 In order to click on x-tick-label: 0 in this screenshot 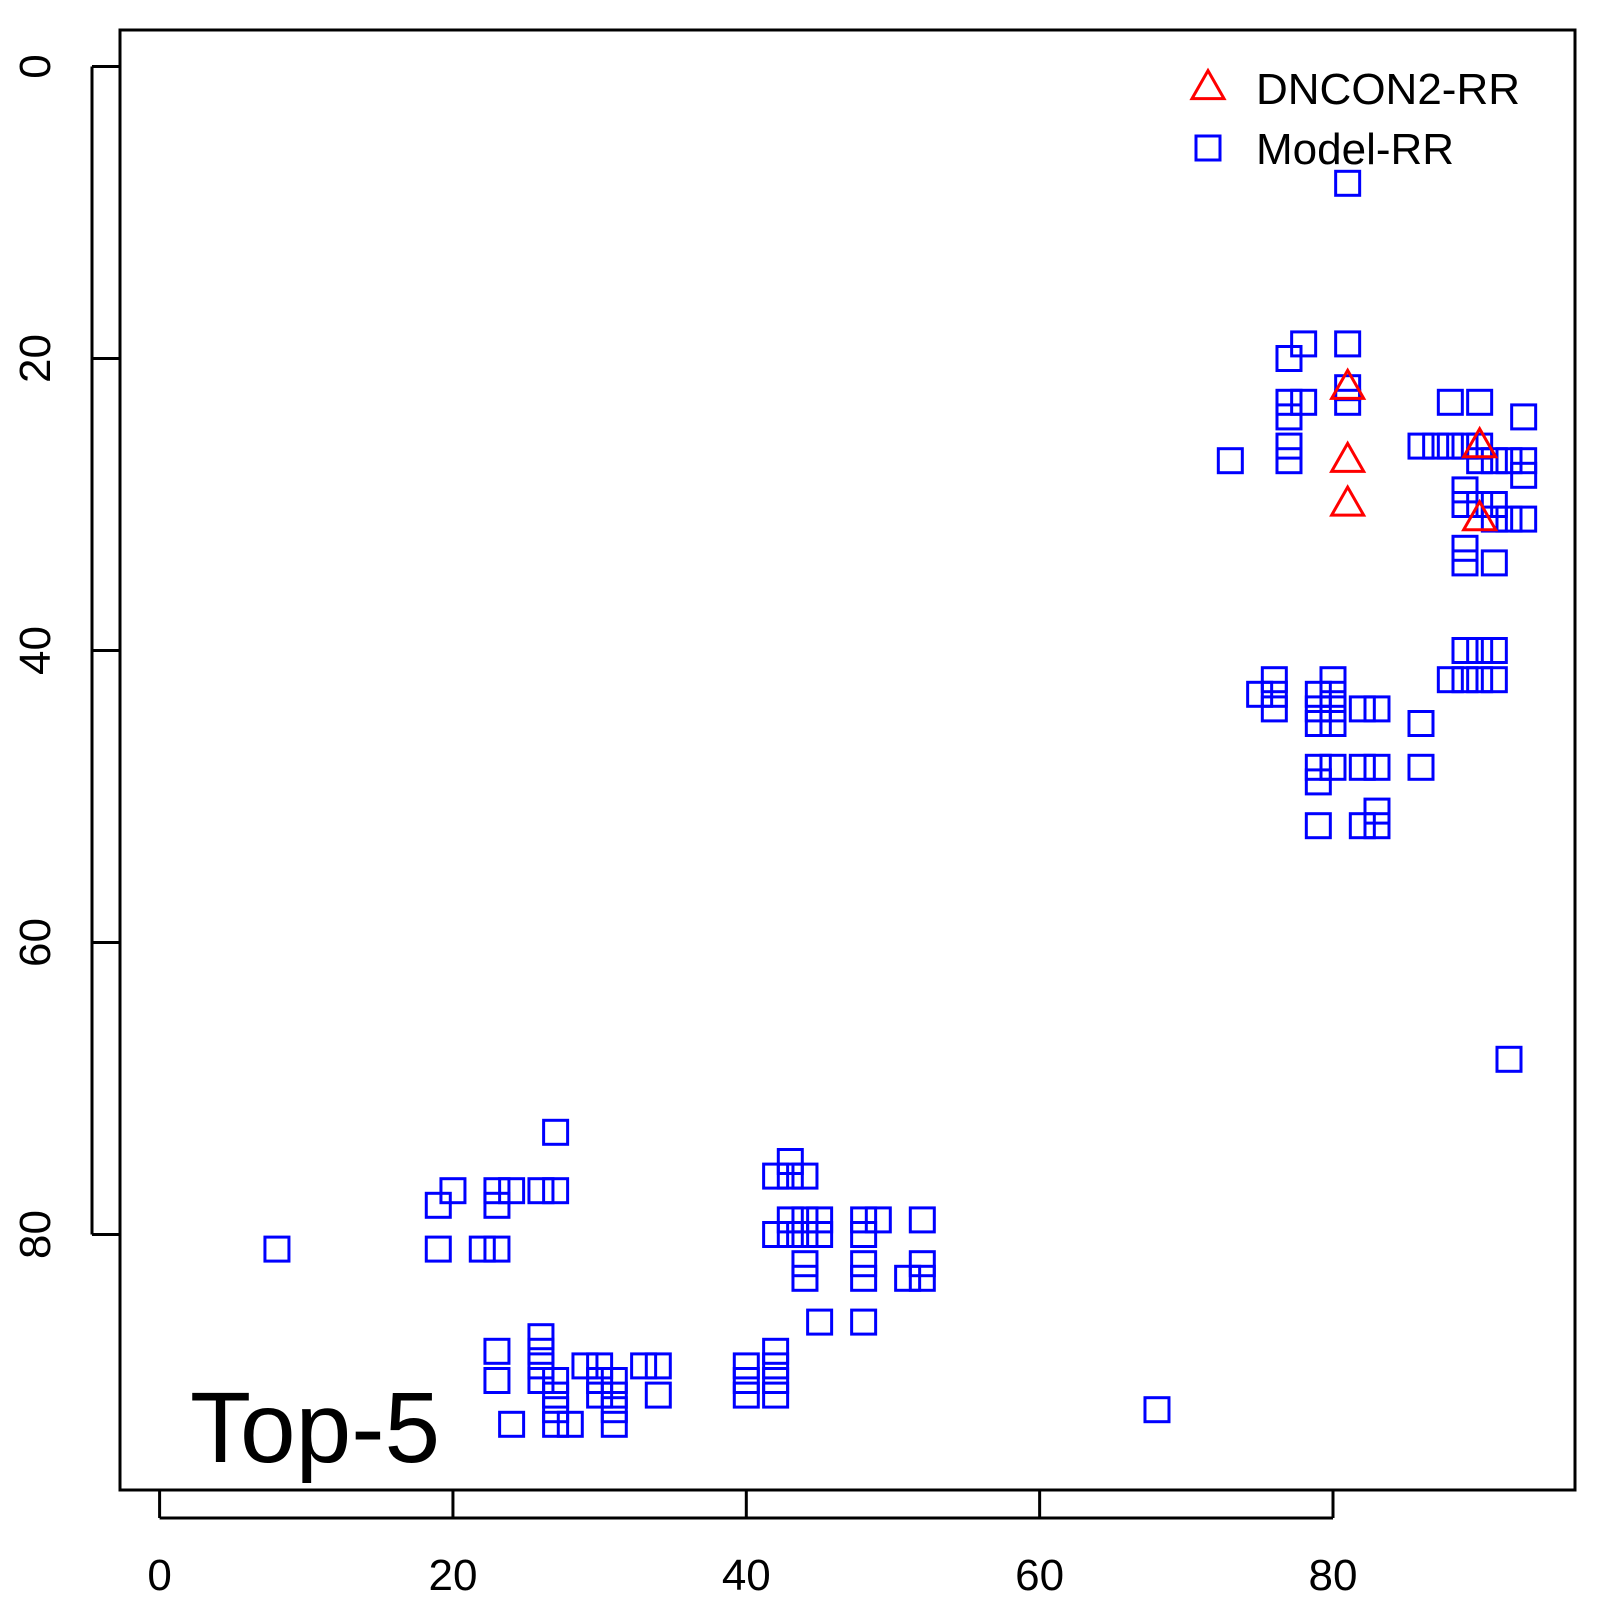, I will do `click(159, 1575)`.